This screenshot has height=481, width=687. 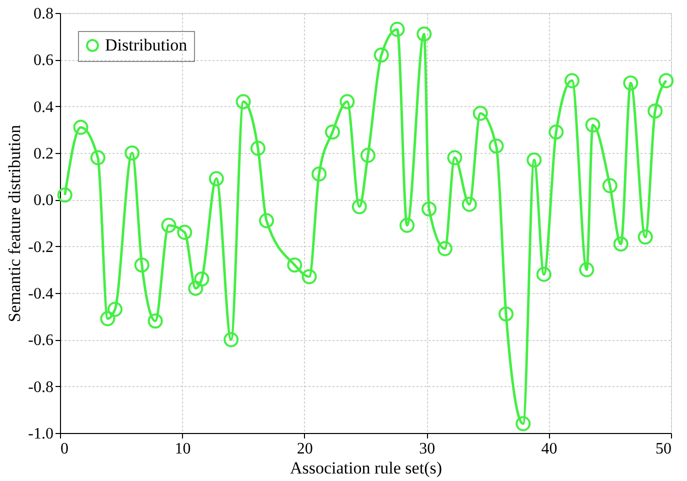 What do you see at coordinates (41, 434) in the screenshot?
I see `y-tick-label: -1.0` at bounding box center [41, 434].